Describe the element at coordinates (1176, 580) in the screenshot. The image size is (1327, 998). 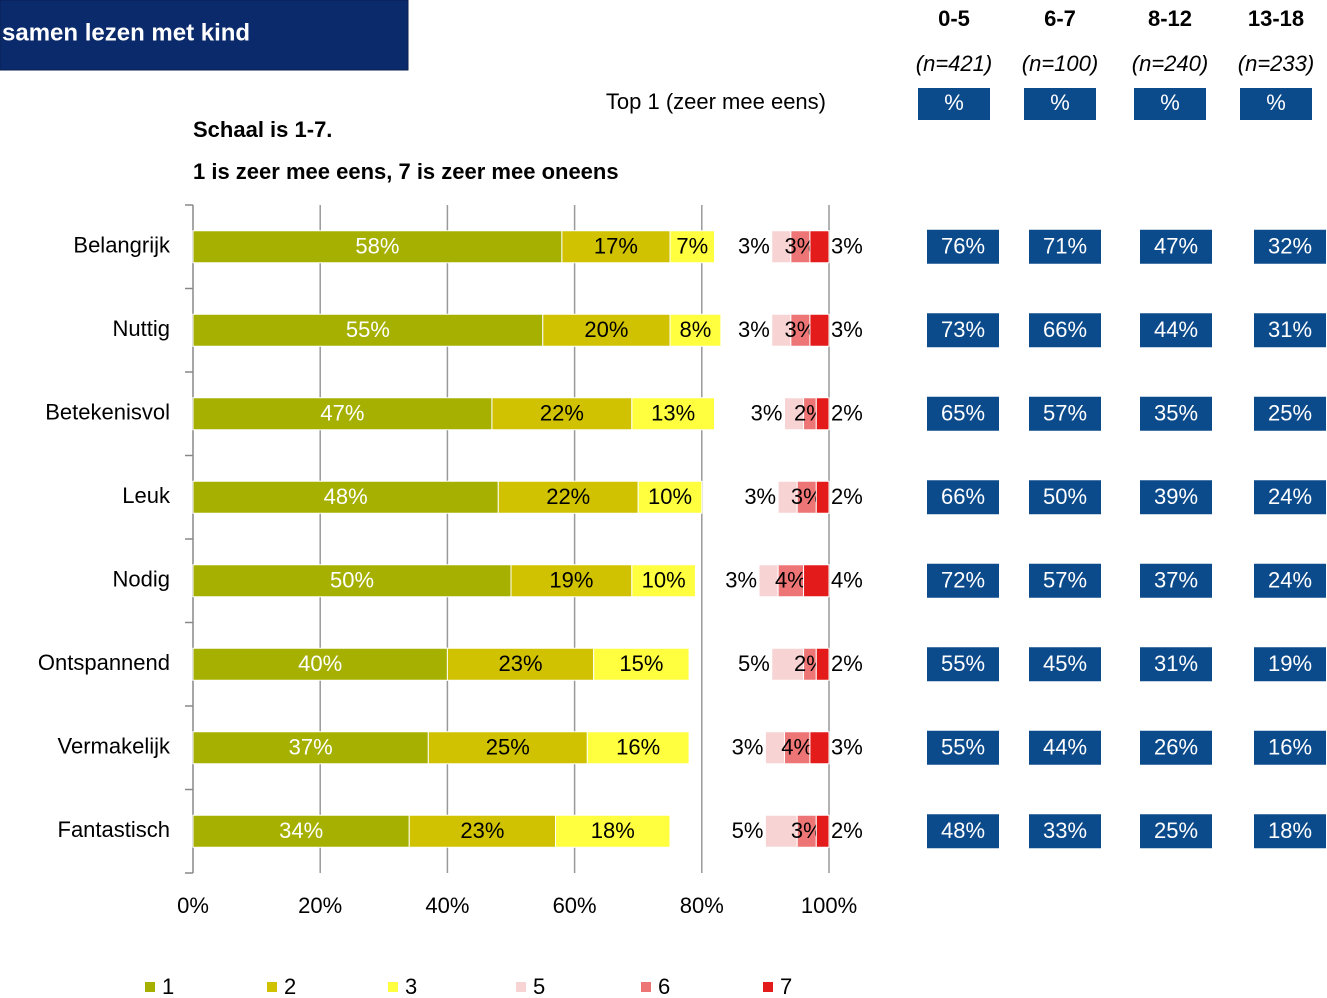
I see `table-cell: 37%` at that location.